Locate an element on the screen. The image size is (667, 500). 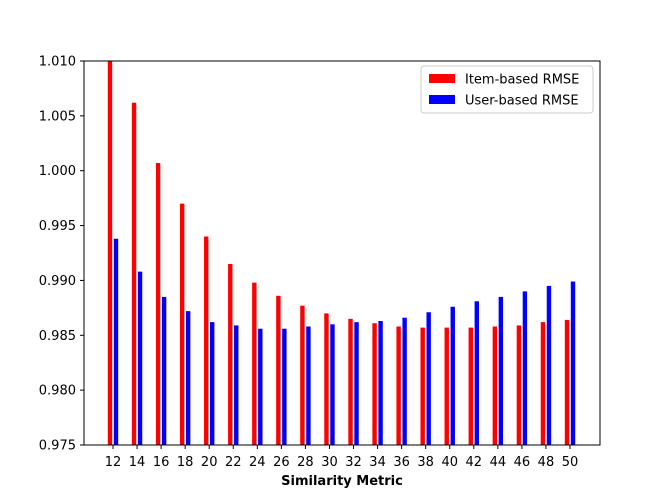
x-tick-label: 28 is located at coordinates (305, 462).